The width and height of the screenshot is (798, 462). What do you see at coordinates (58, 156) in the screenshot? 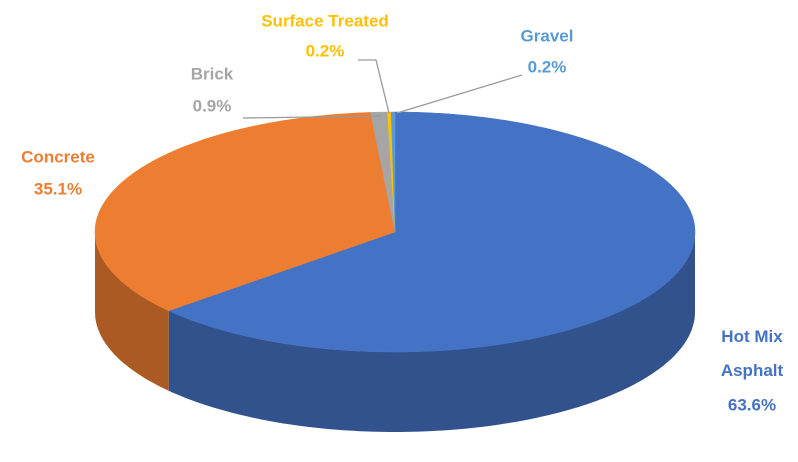
I see `category-label: Concrete` at bounding box center [58, 156].